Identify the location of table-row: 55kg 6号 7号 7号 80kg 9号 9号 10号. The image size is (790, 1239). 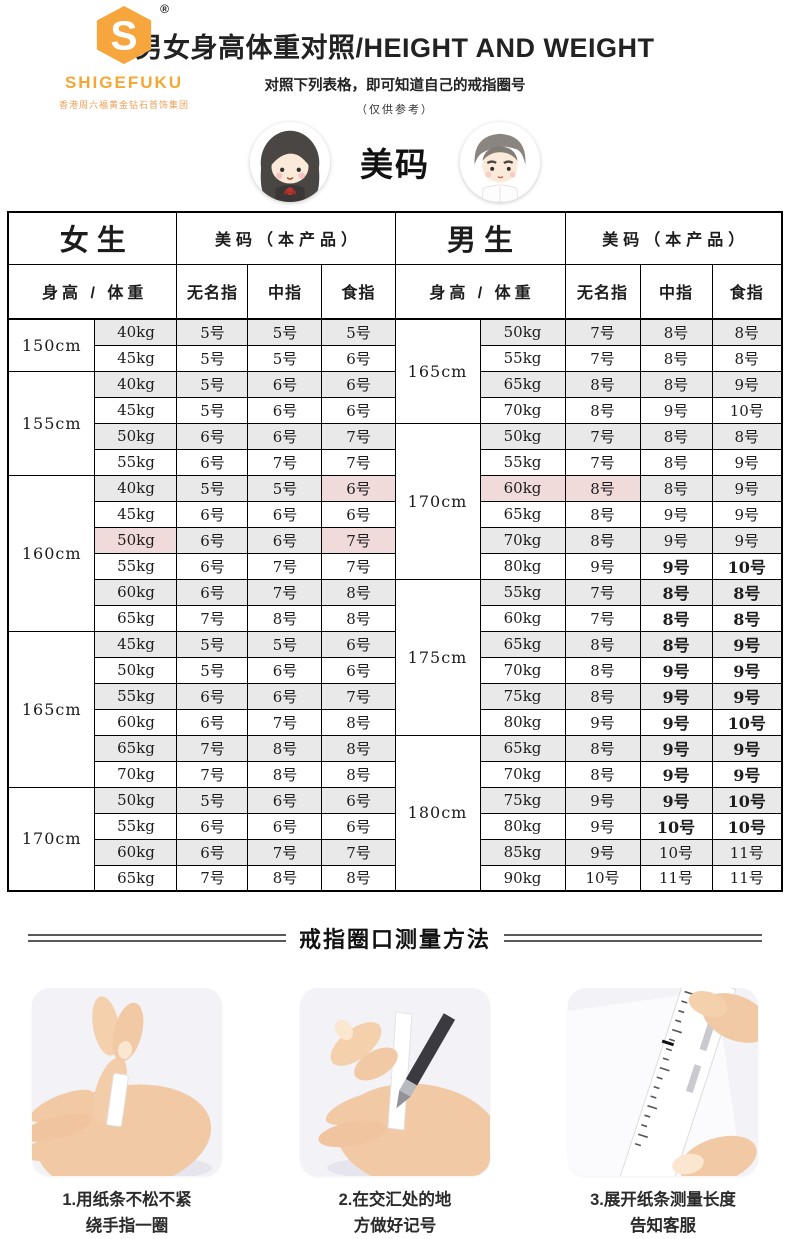
(395, 566).